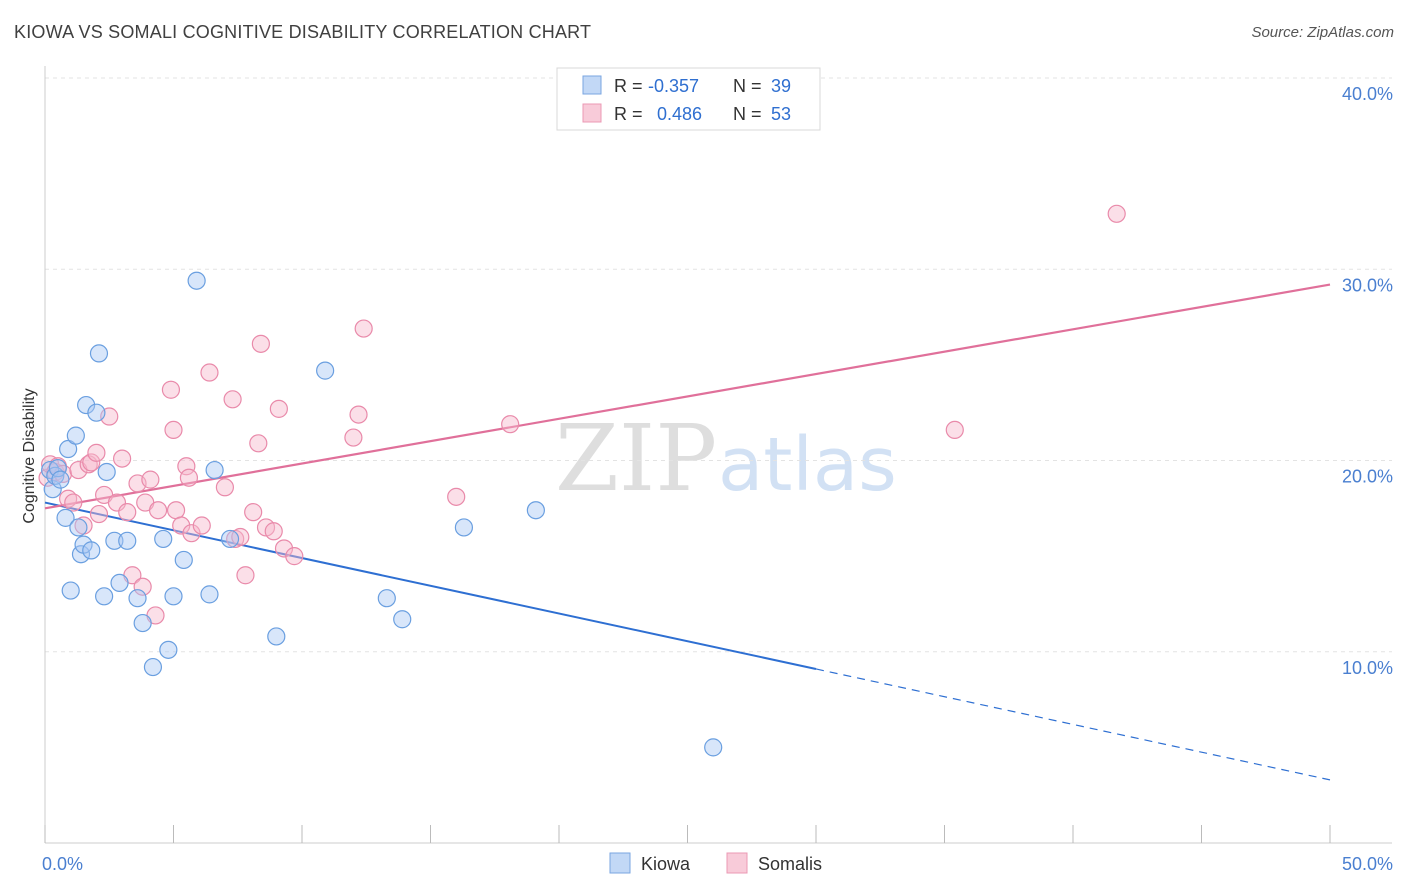 The width and height of the screenshot is (1406, 892). I want to click on bottom-legend-kiowa-label: Kiowa, so click(666, 864).